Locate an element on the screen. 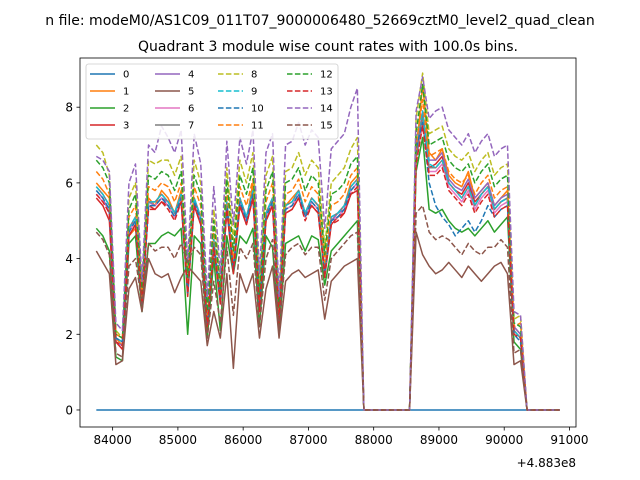  y-tick-label: 6 is located at coordinates (69, 183).